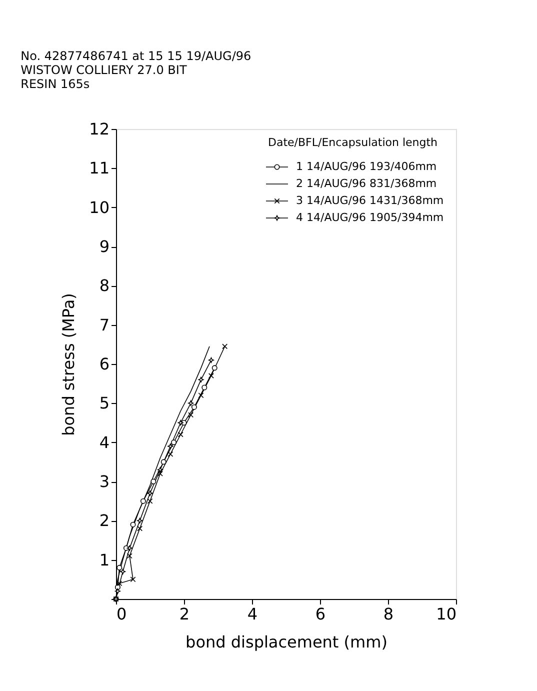 Image resolution: width=537 pixels, height=691 pixels. I want to click on y-tick-label: 3, so click(104, 481).